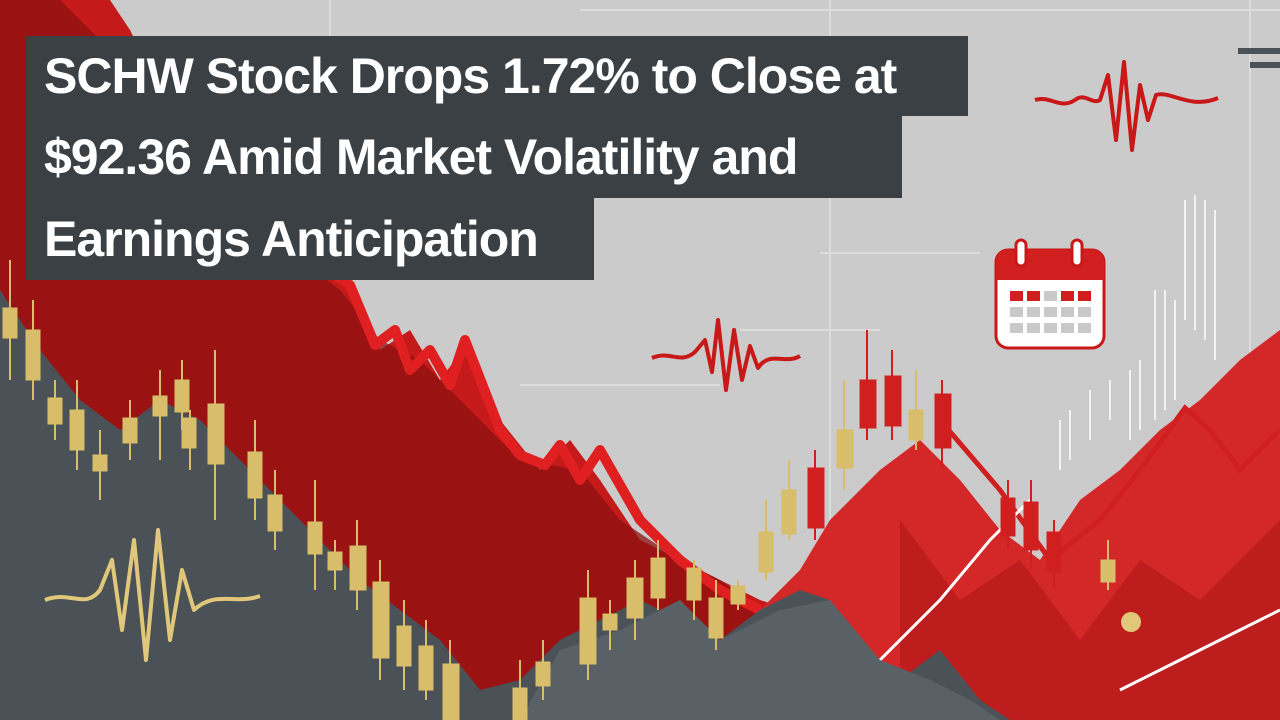  I want to click on gold-waveform-icon, so click(152, 595).